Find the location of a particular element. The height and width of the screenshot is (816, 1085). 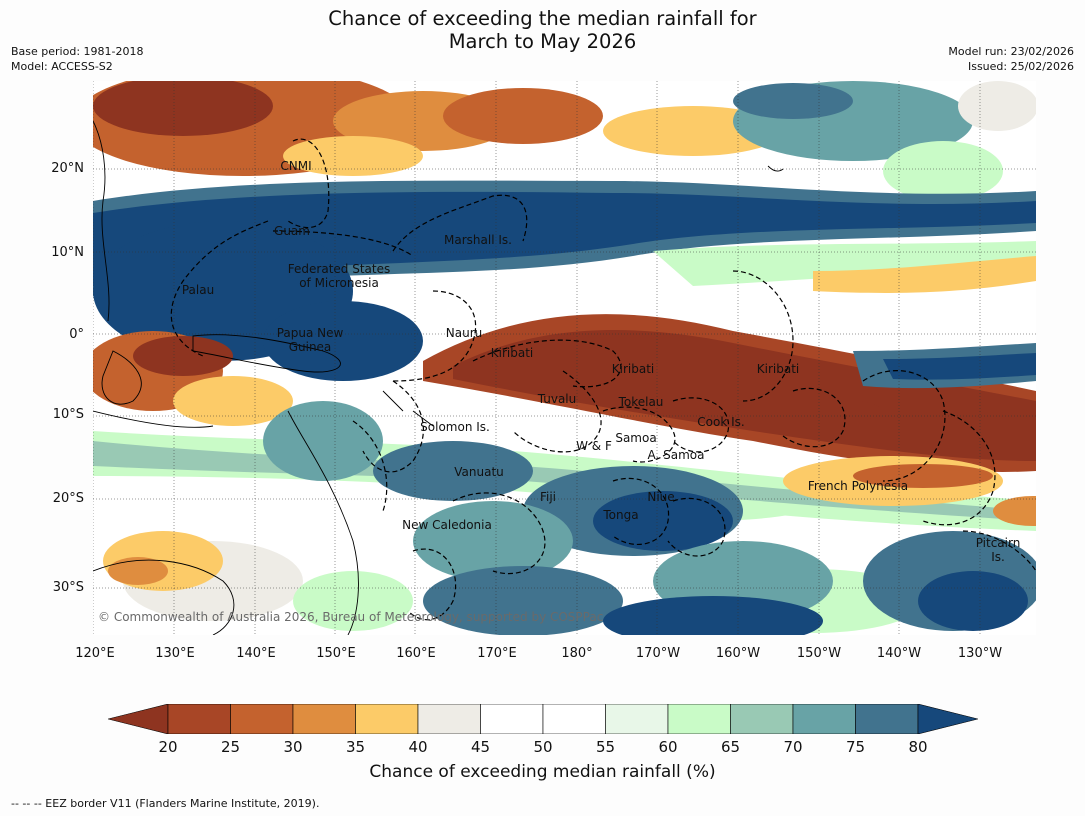

label-marshall-islands: Marshall Is. is located at coordinates (478, 240).